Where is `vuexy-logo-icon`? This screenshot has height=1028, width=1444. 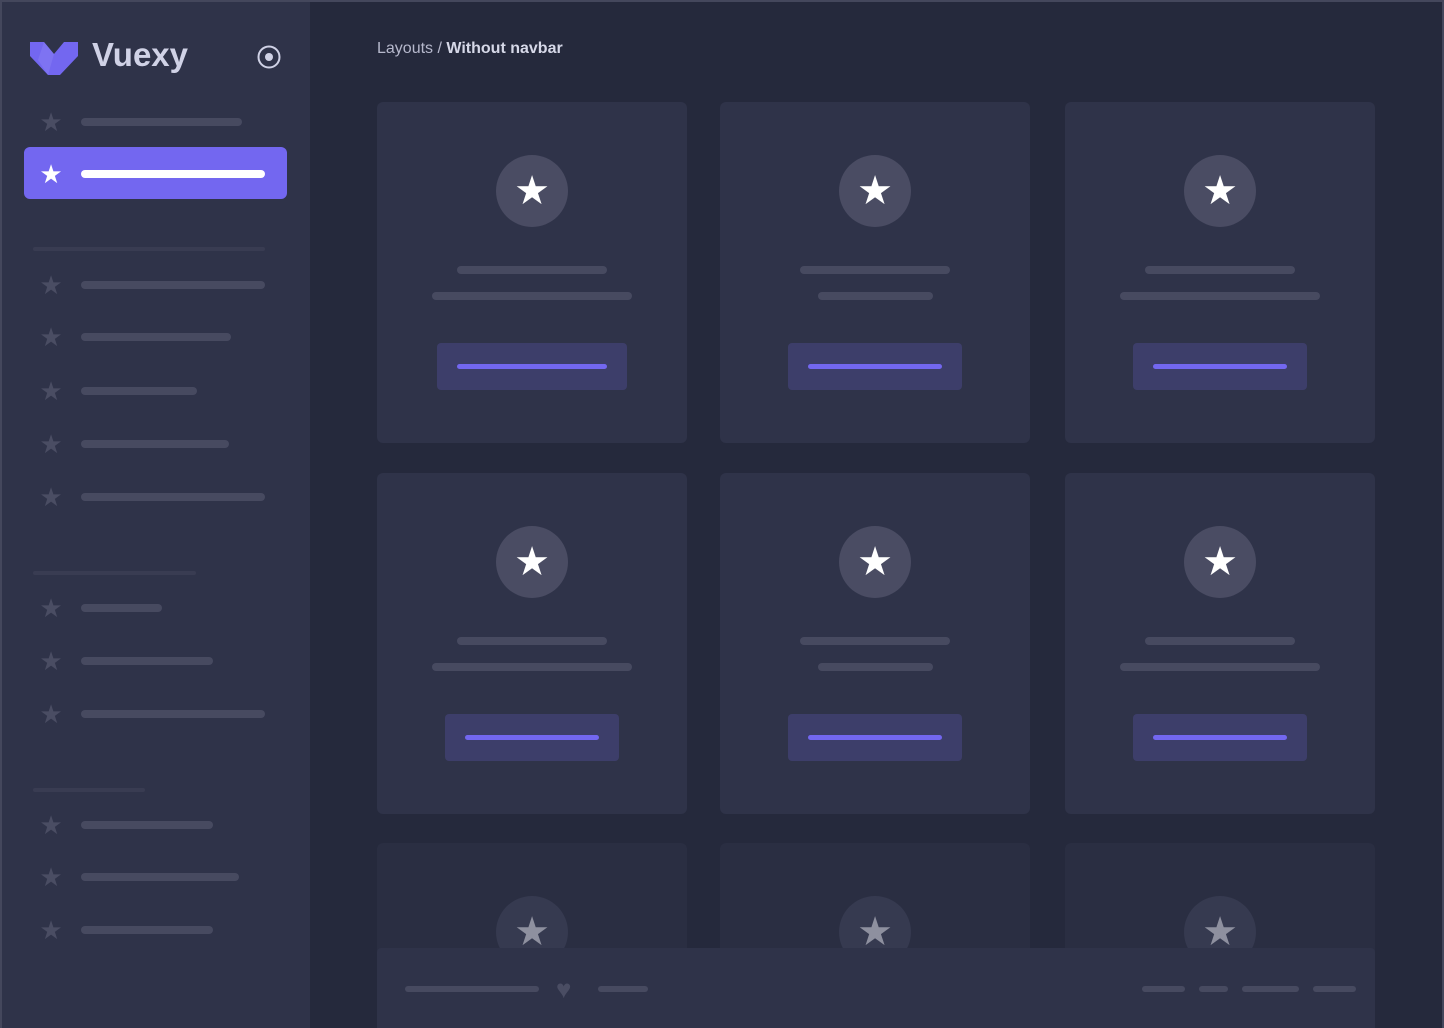
vuexy-logo-icon is located at coordinates (54, 58).